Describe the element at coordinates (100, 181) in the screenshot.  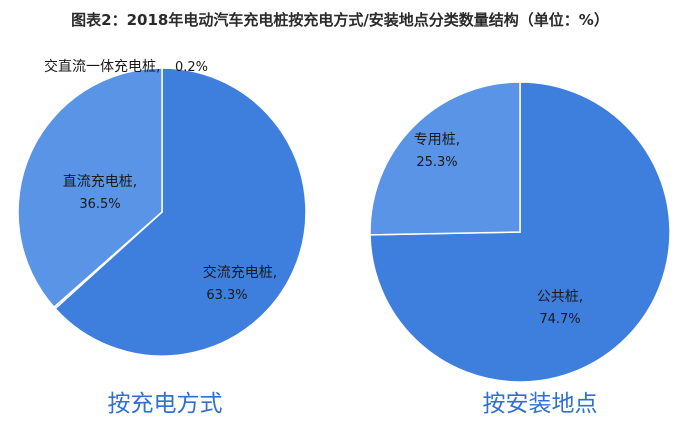
I see `label-dc: 直流充电桩,` at that location.